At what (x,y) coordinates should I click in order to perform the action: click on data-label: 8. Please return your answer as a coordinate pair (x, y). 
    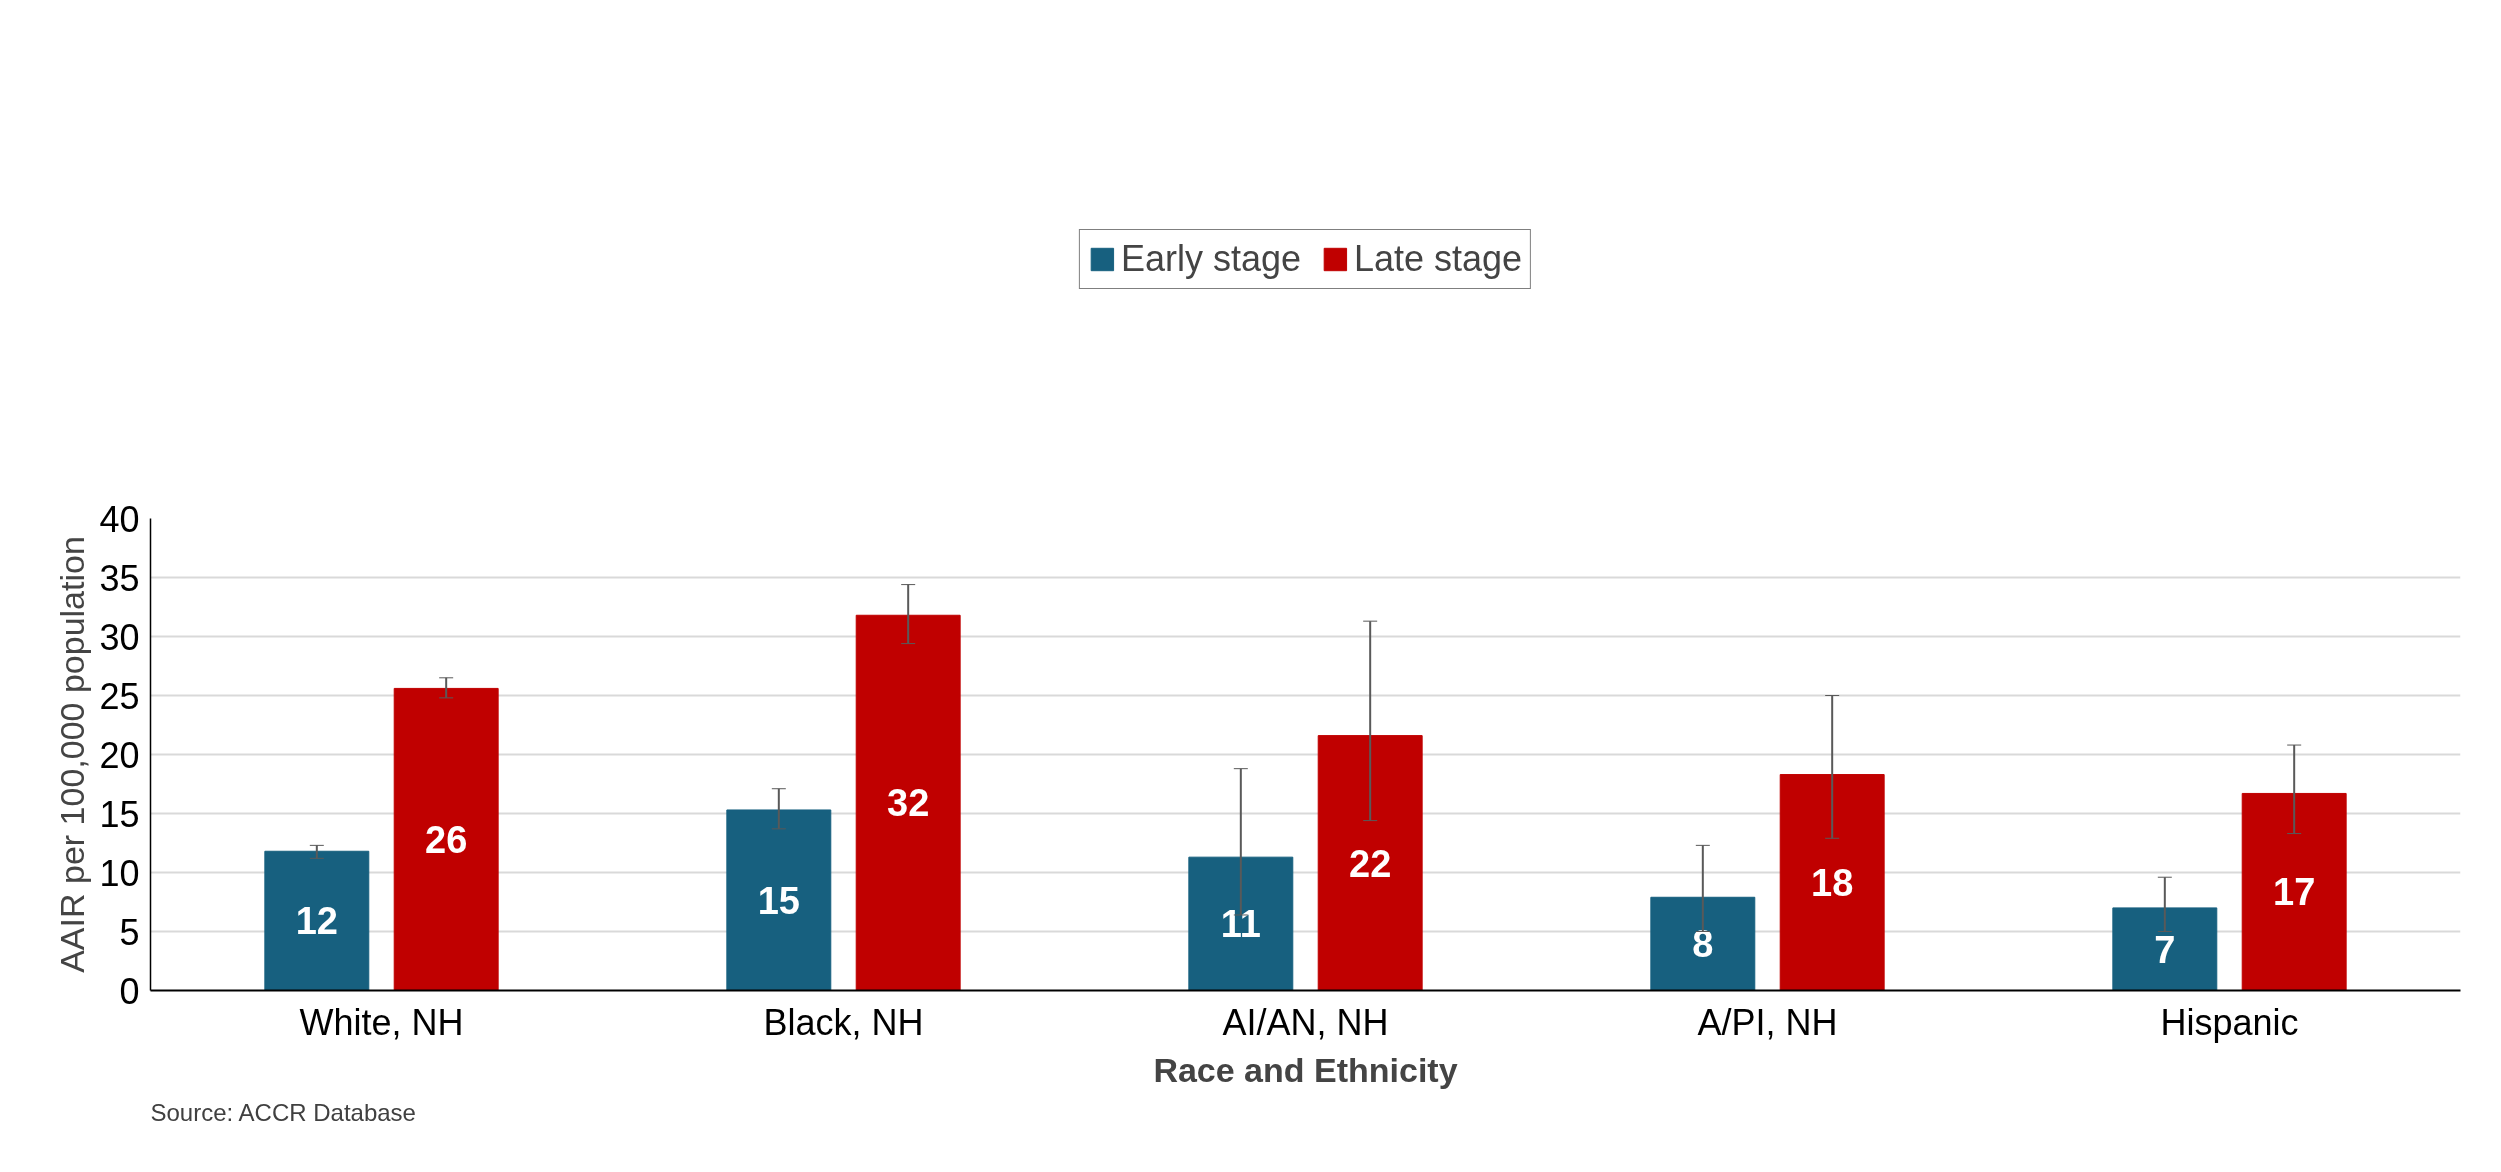
    Looking at the image, I should click on (1703, 944).